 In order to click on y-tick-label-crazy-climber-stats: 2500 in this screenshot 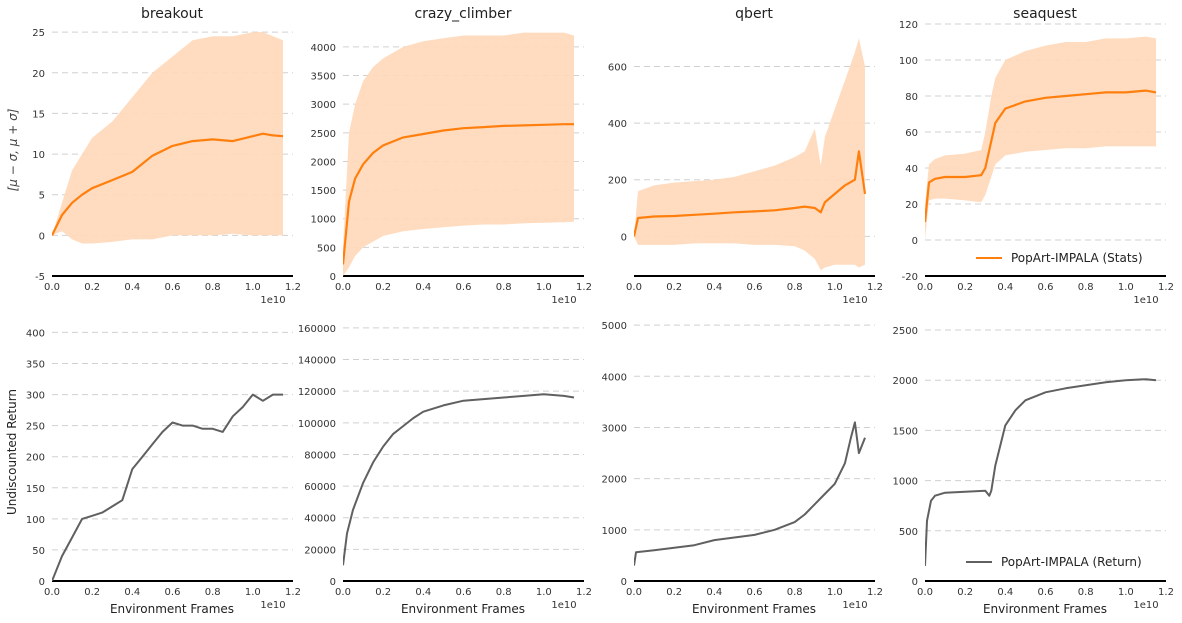, I will do `click(323, 134)`.